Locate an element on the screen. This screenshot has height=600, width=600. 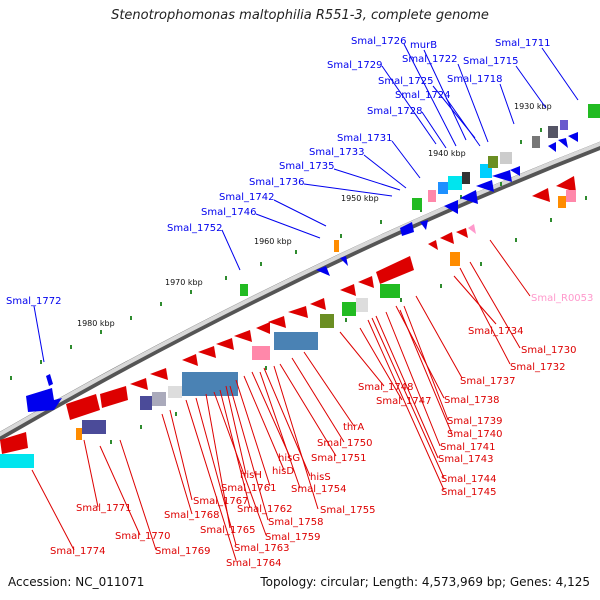
gene-label: hisS is located at coordinates (320, 477).